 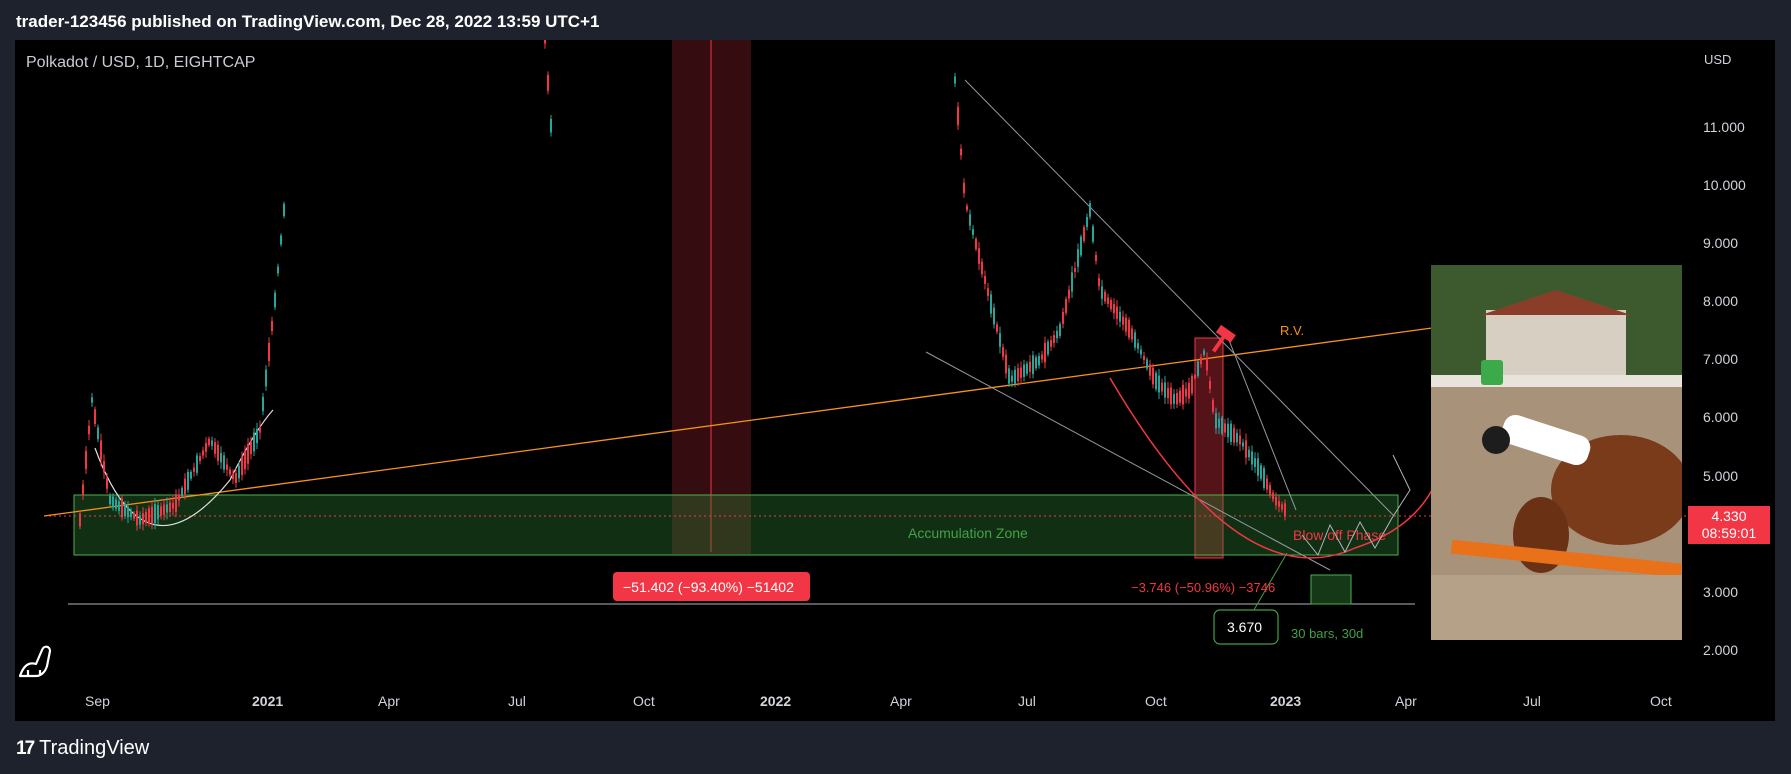 I want to click on target-box, so click(x=1331, y=589).